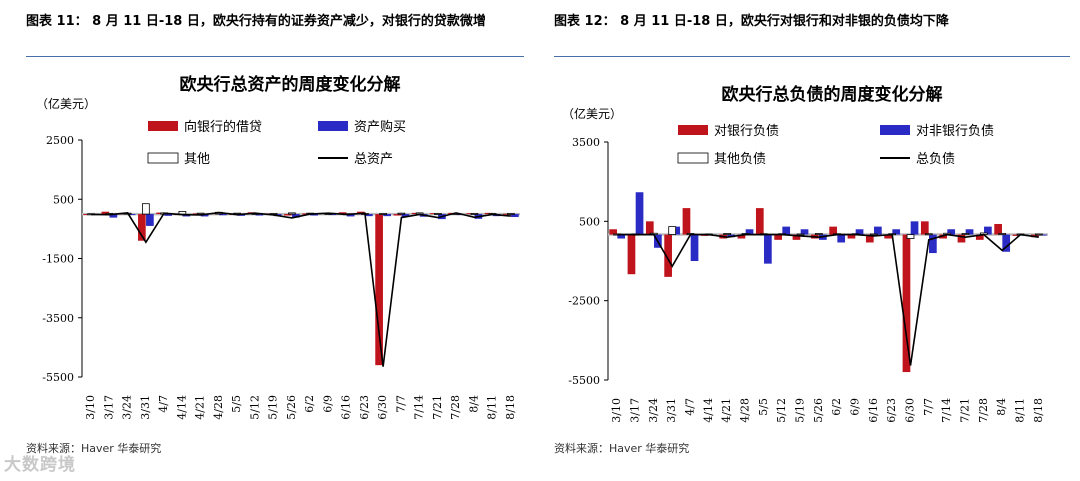 This screenshot has height=481, width=1080. Describe the element at coordinates (197, 159) in the screenshot. I see `legend-label: 其他` at that location.